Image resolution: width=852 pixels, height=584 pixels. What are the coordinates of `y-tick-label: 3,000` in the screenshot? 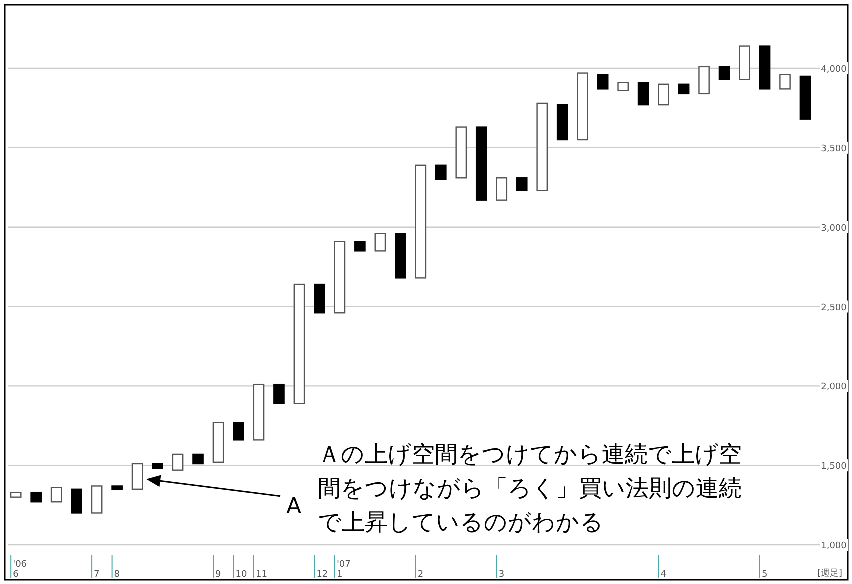 It's located at (834, 229).